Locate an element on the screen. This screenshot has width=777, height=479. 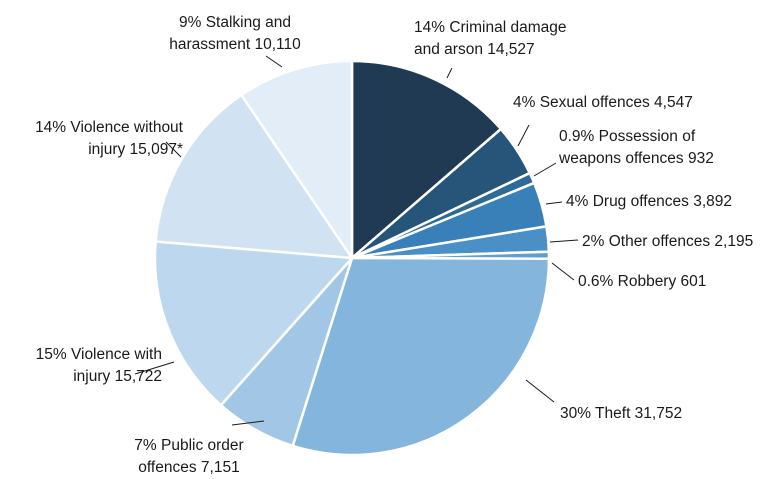
leader-line-public-order-offences is located at coordinates (248, 423).